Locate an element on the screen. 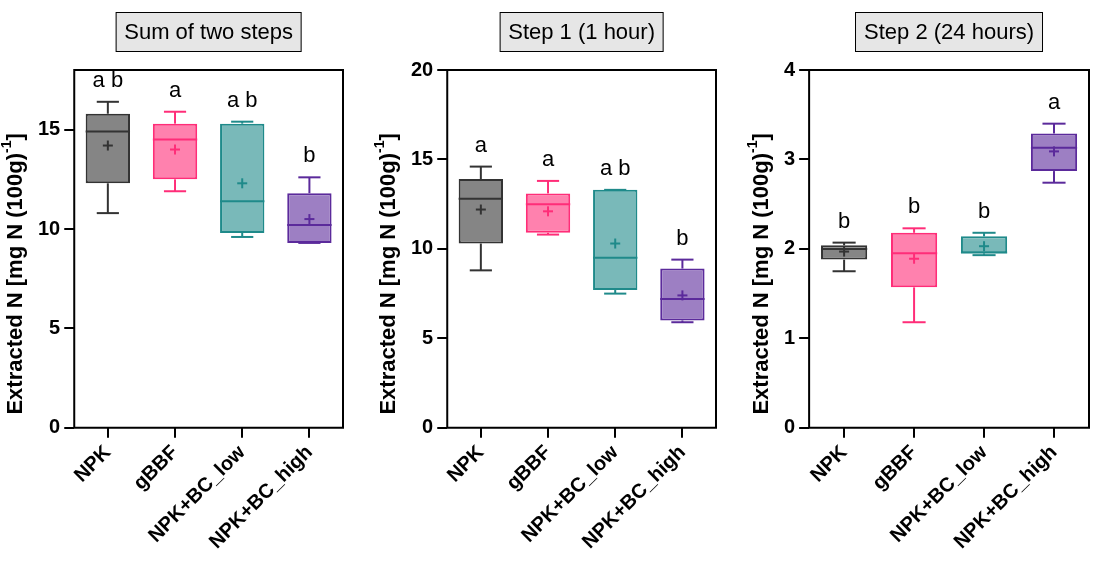  y-tick-label: 2 is located at coordinates (790, 247).